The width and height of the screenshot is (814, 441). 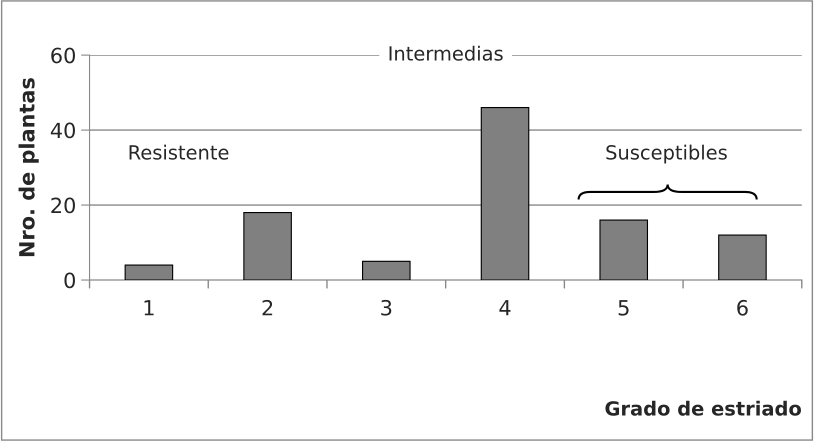 I want to click on x-tick-label: 3, so click(x=386, y=308).